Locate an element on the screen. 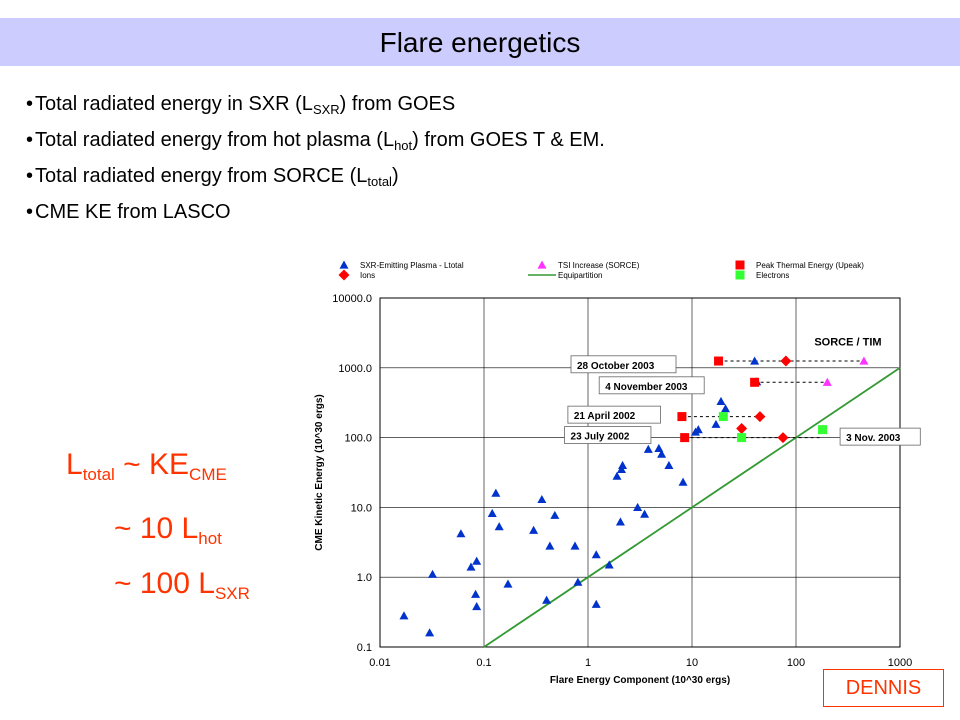 The height and width of the screenshot is (720, 960). bullet-text: Total radiated energy from SORCE (L is located at coordinates (201, 176).